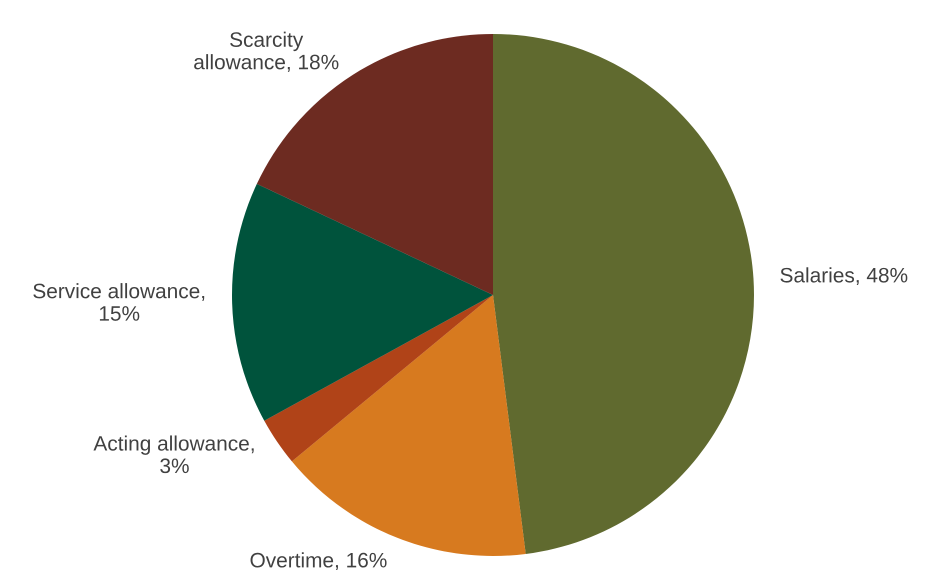  What do you see at coordinates (266, 52) in the screenshot?
I see `slice-label: Scarcity allowance, 18%` at bounding box center [266, 52].